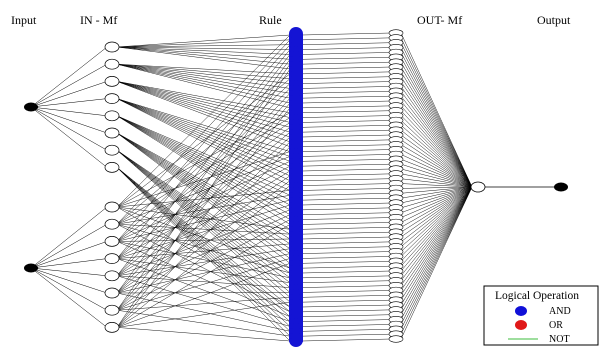  Describe the element at coordinates (478, 187) in the screenshot. I see `output-mf-node` at that location.